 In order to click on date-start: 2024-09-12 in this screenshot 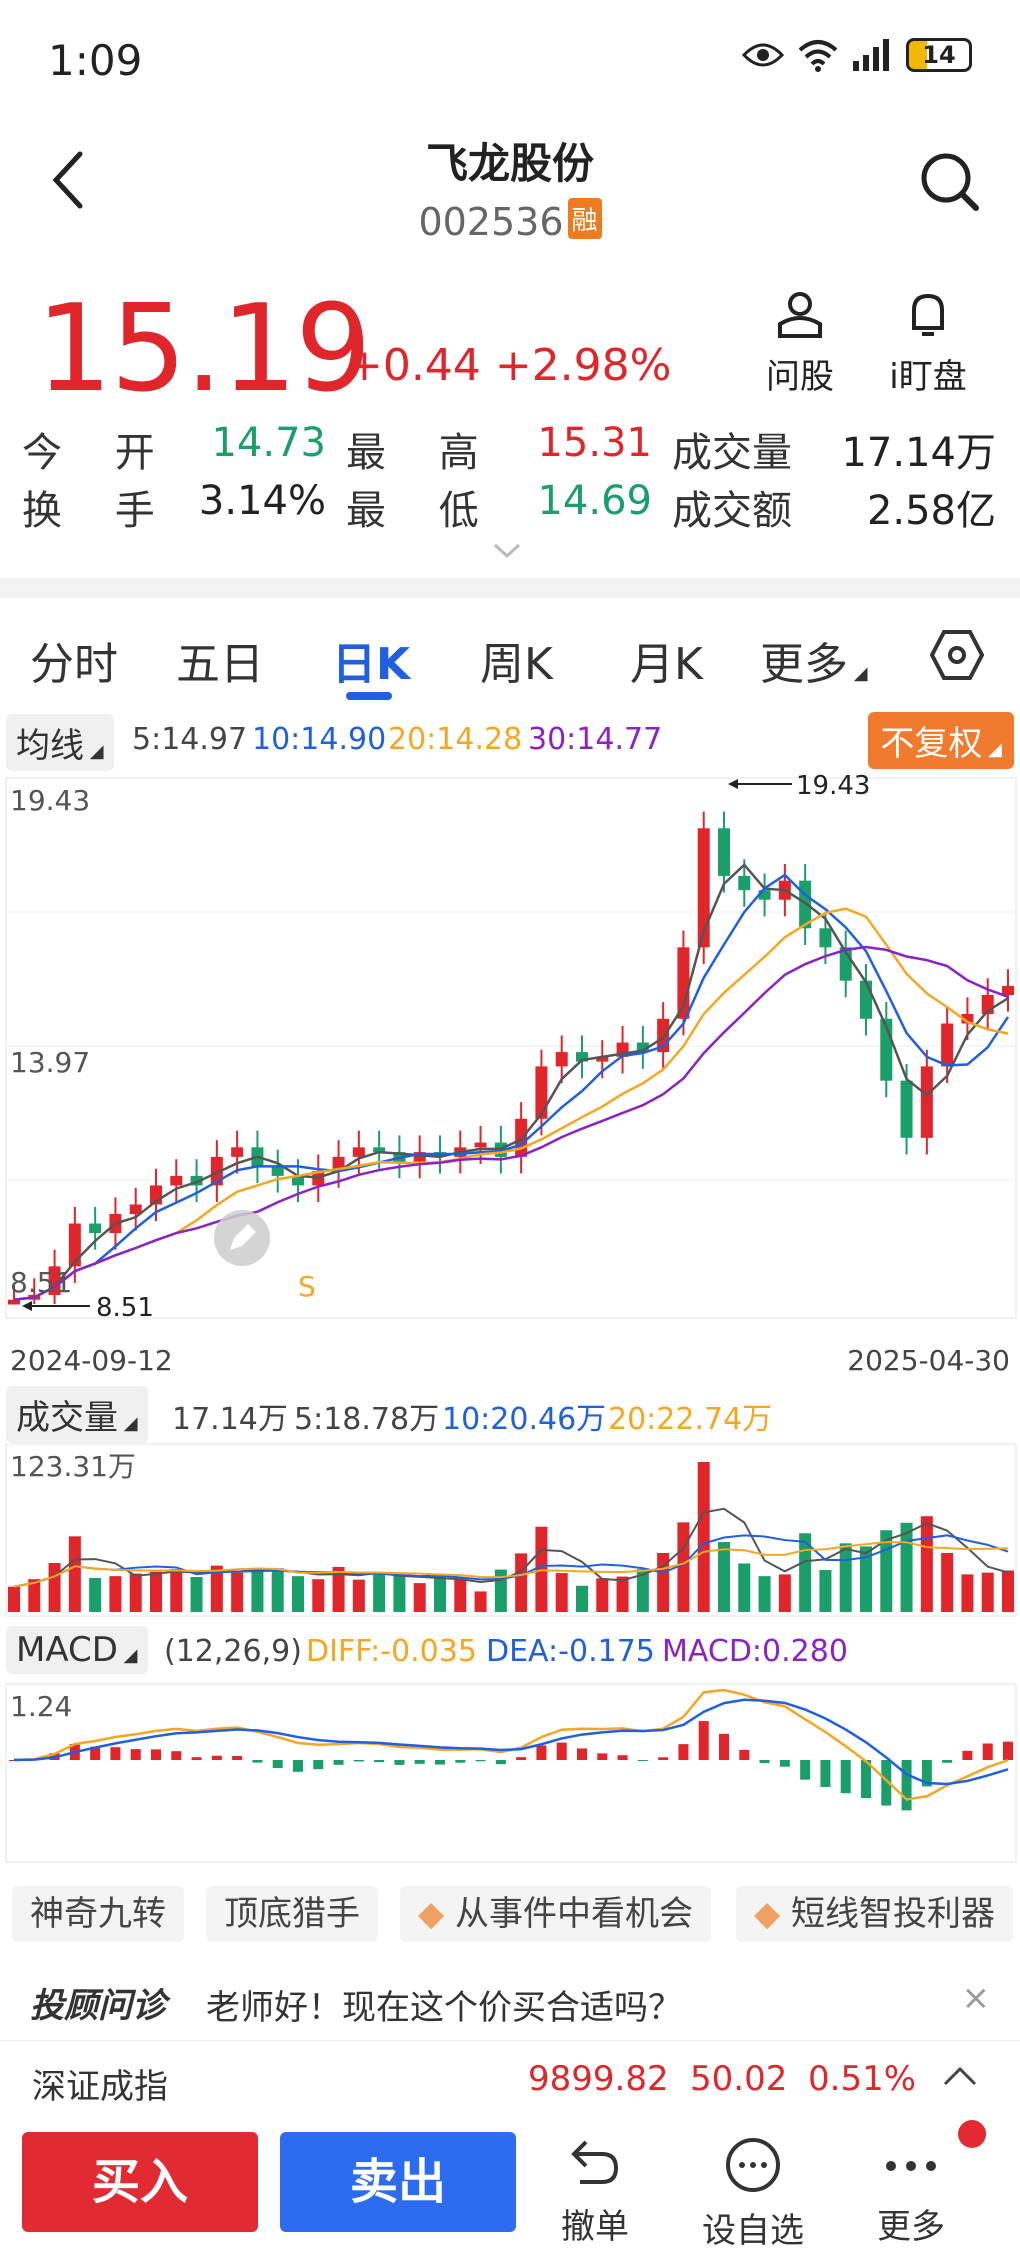, I will do `click(91, 1360)`.